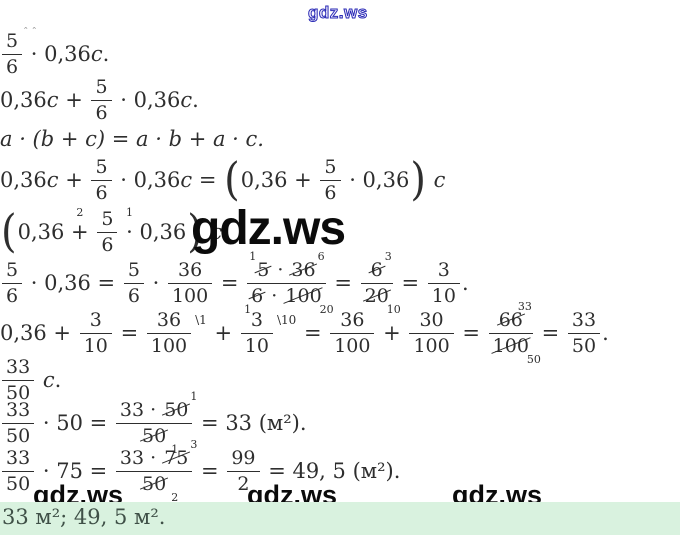 This screenshot has height=535, width=680. Describe the element at coordinates (321, 256) in the screenshot. I see `cancel-mark: 6` at that location.